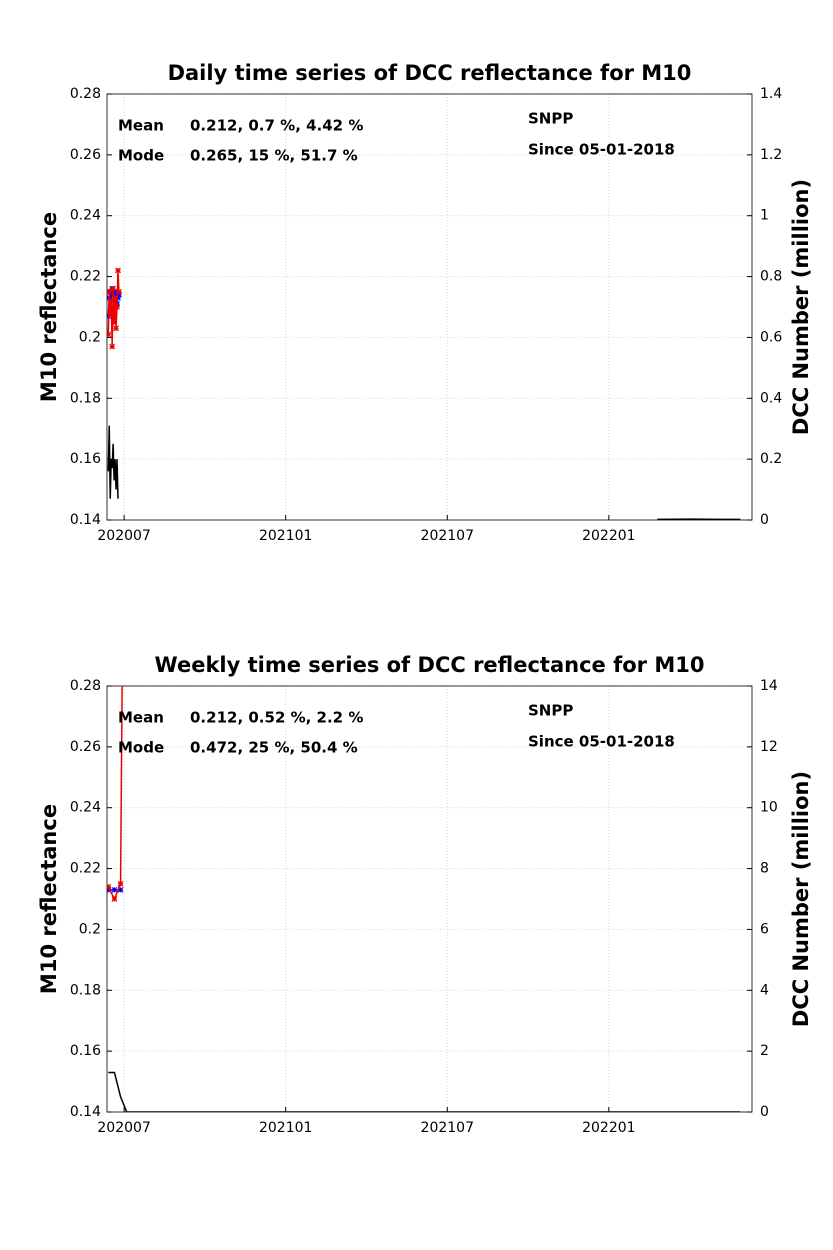  What do you see at coordinates (771, 155) in the screenshot?
I see `y2-tick-label: 1.2` at bounding box center [771, 155].